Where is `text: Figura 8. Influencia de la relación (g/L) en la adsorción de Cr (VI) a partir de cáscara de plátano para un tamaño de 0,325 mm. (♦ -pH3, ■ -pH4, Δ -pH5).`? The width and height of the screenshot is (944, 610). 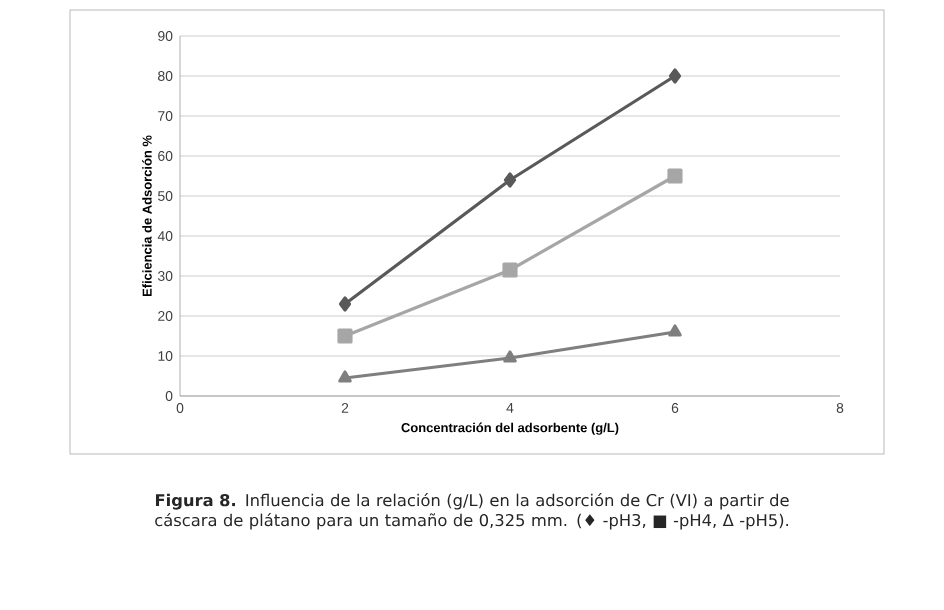 text: Figura 8. Influencia de la relación (g/L) en la adsorción de Cr (VI) a partir de cáscara de plátano para un tamaño de 0,325 mm. (♦ -pH3, ■ -pH4, Δ -pH5). is located at coordinates (472, 511).